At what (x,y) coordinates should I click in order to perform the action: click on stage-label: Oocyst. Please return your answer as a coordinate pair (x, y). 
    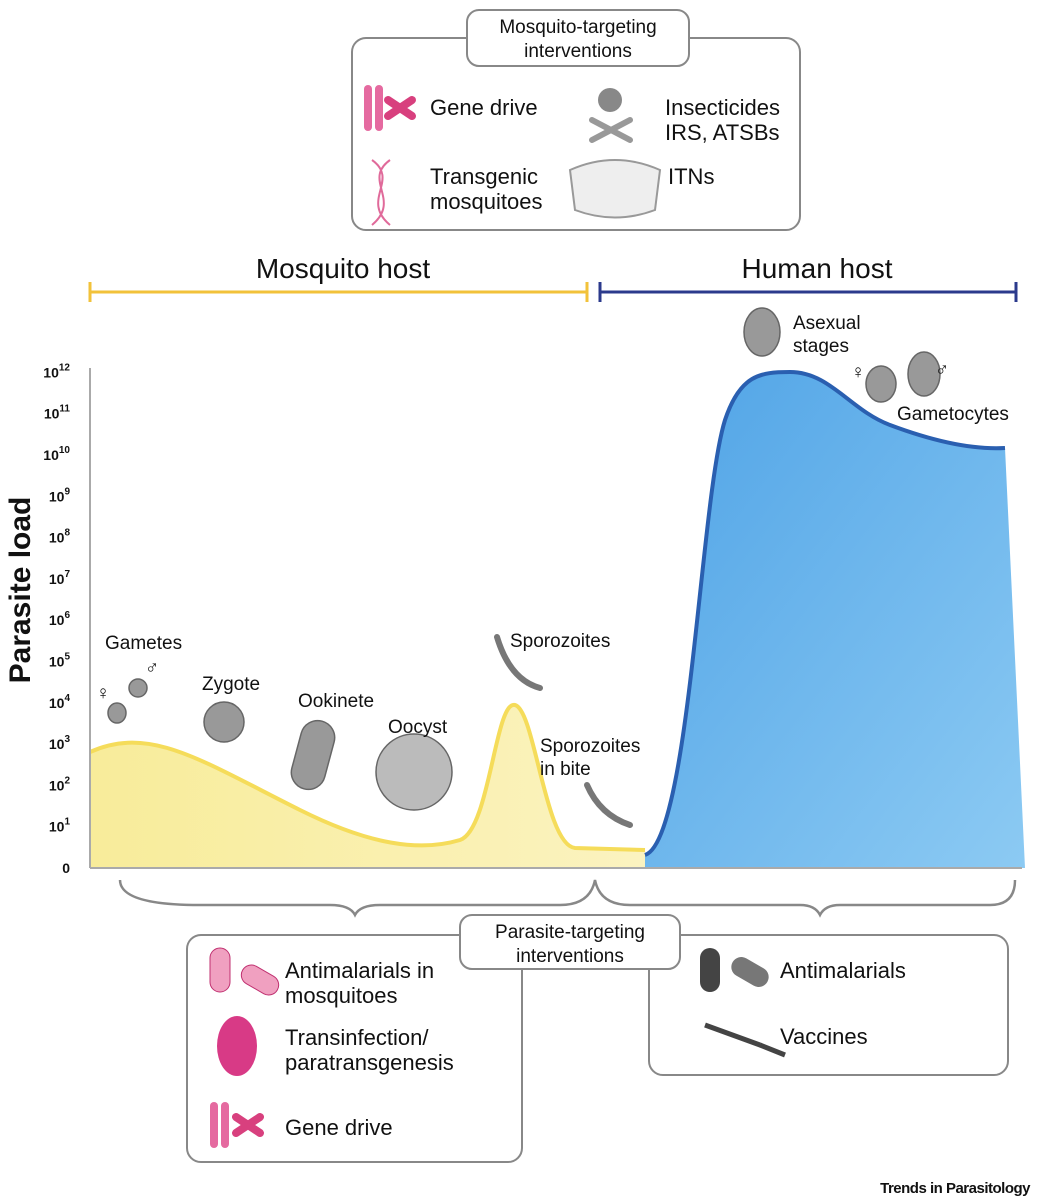
    Looking at the image, I should click on (418, 727).